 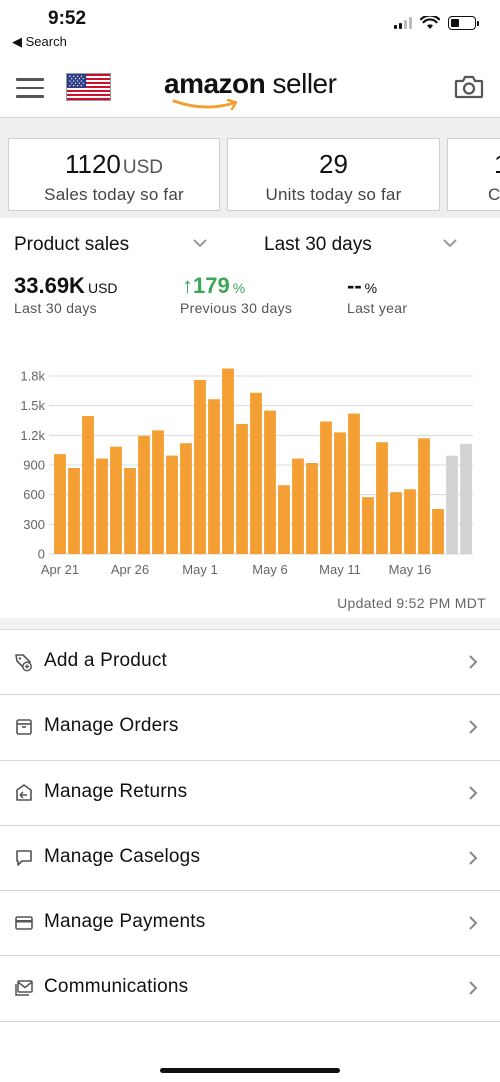 What do you see at coordinates (92, 164) in the screenshot?
I see `kpi-value: 1120` at bounding box center [92, 164].